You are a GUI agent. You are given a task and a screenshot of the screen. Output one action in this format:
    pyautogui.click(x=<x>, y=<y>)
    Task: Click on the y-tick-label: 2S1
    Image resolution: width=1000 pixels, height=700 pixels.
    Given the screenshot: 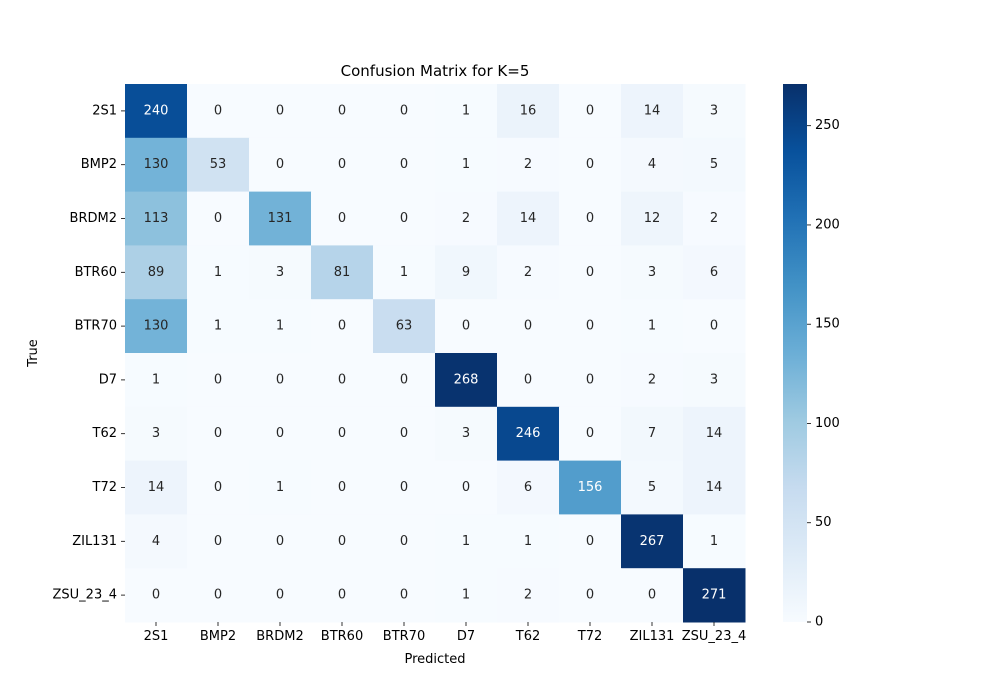 What is the action you would take?
    pyautogui.click(x=104, y=110)
    